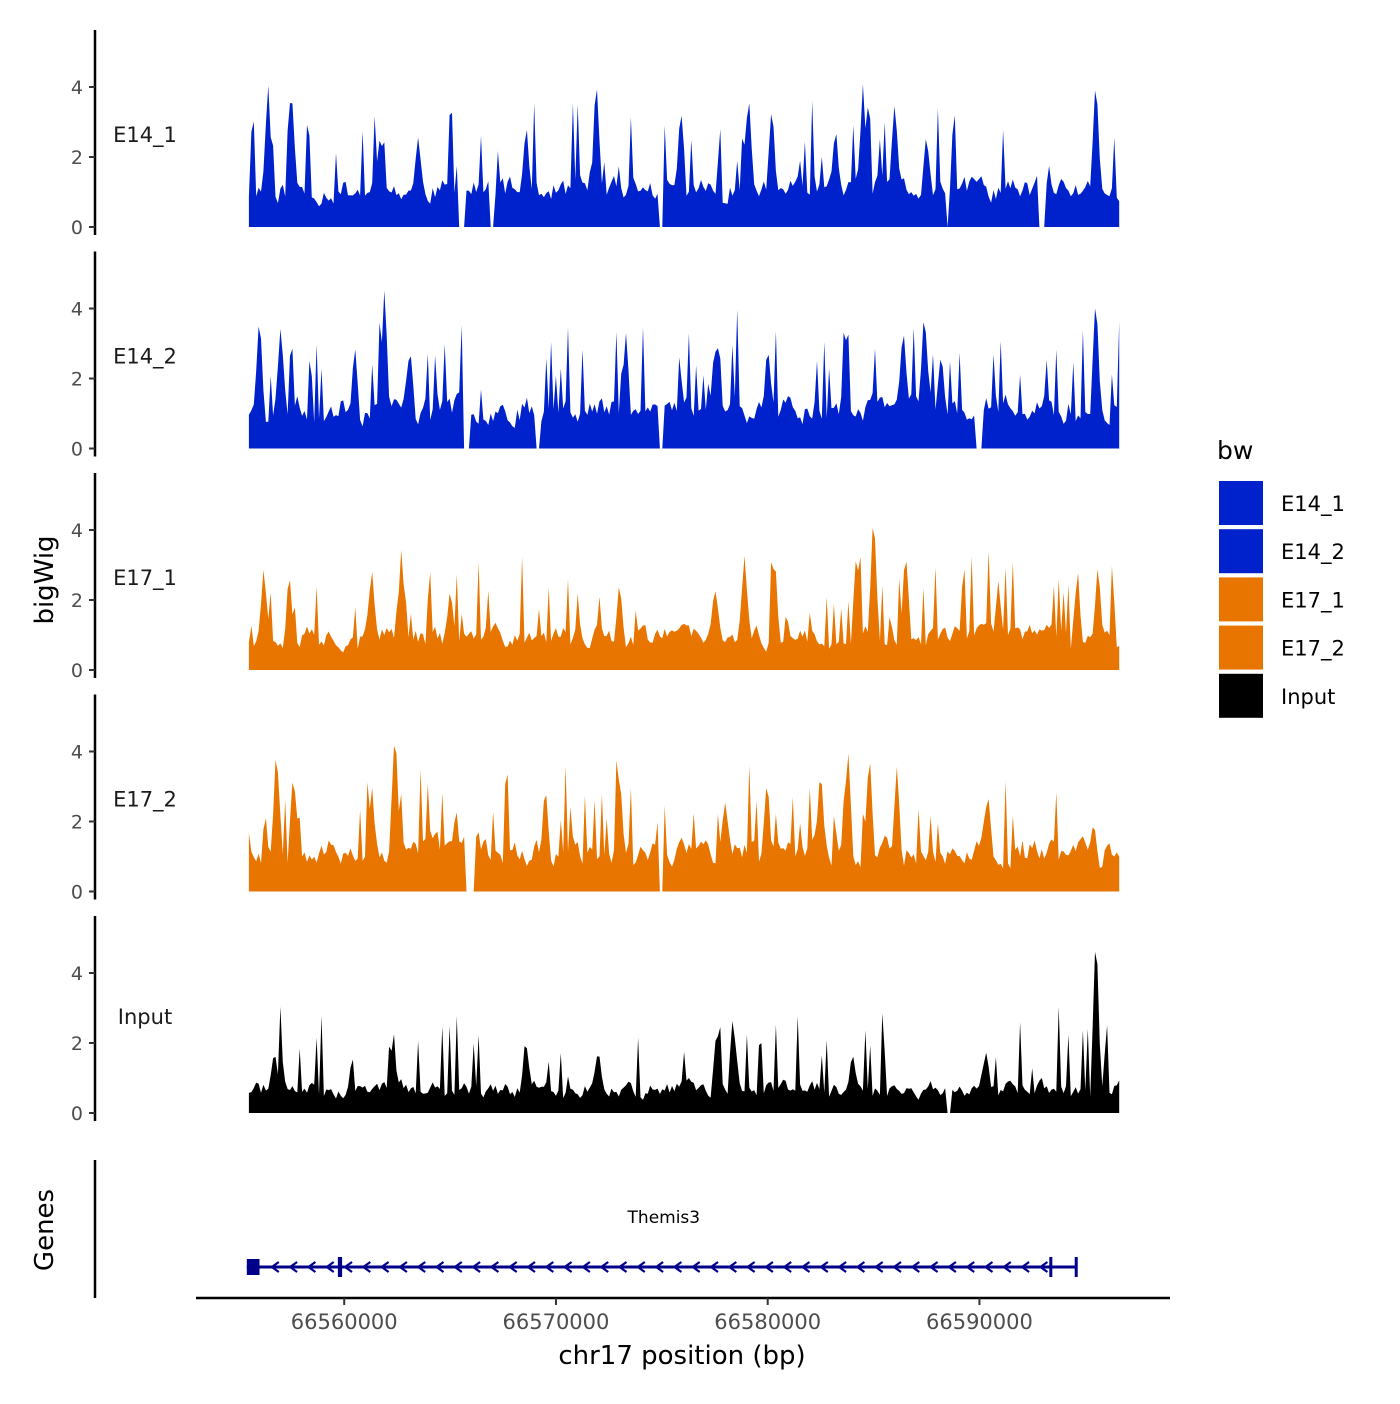  I want to click on x-tick-label: 66560000, so click(344, 1322).